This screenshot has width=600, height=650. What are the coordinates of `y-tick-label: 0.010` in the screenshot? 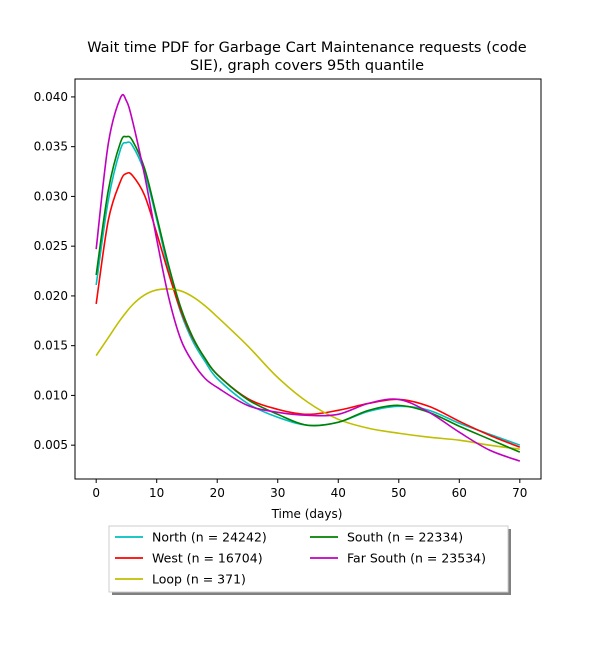 It's located at (51, 395).